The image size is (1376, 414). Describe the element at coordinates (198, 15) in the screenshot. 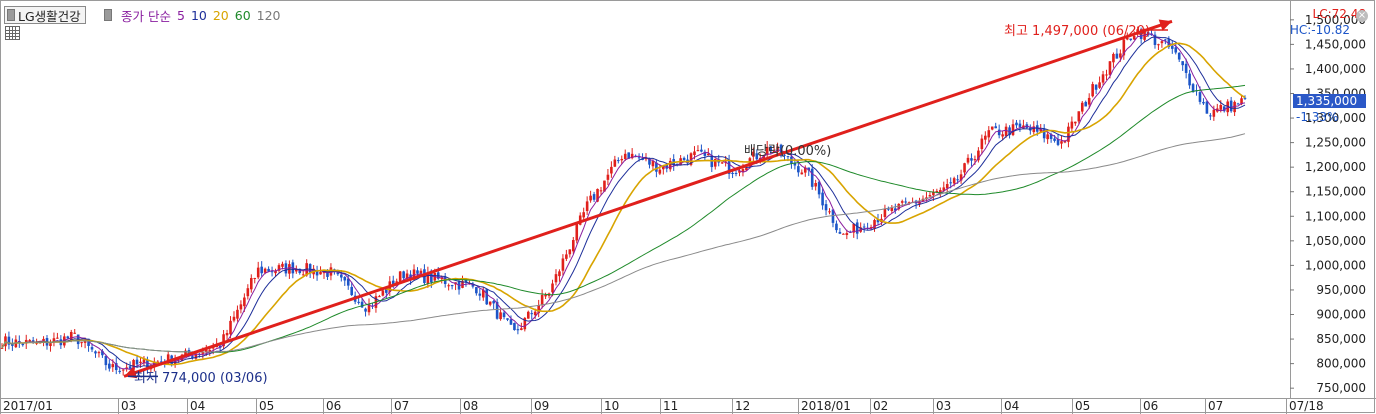

I see `ma-period-10: 10` at that location.